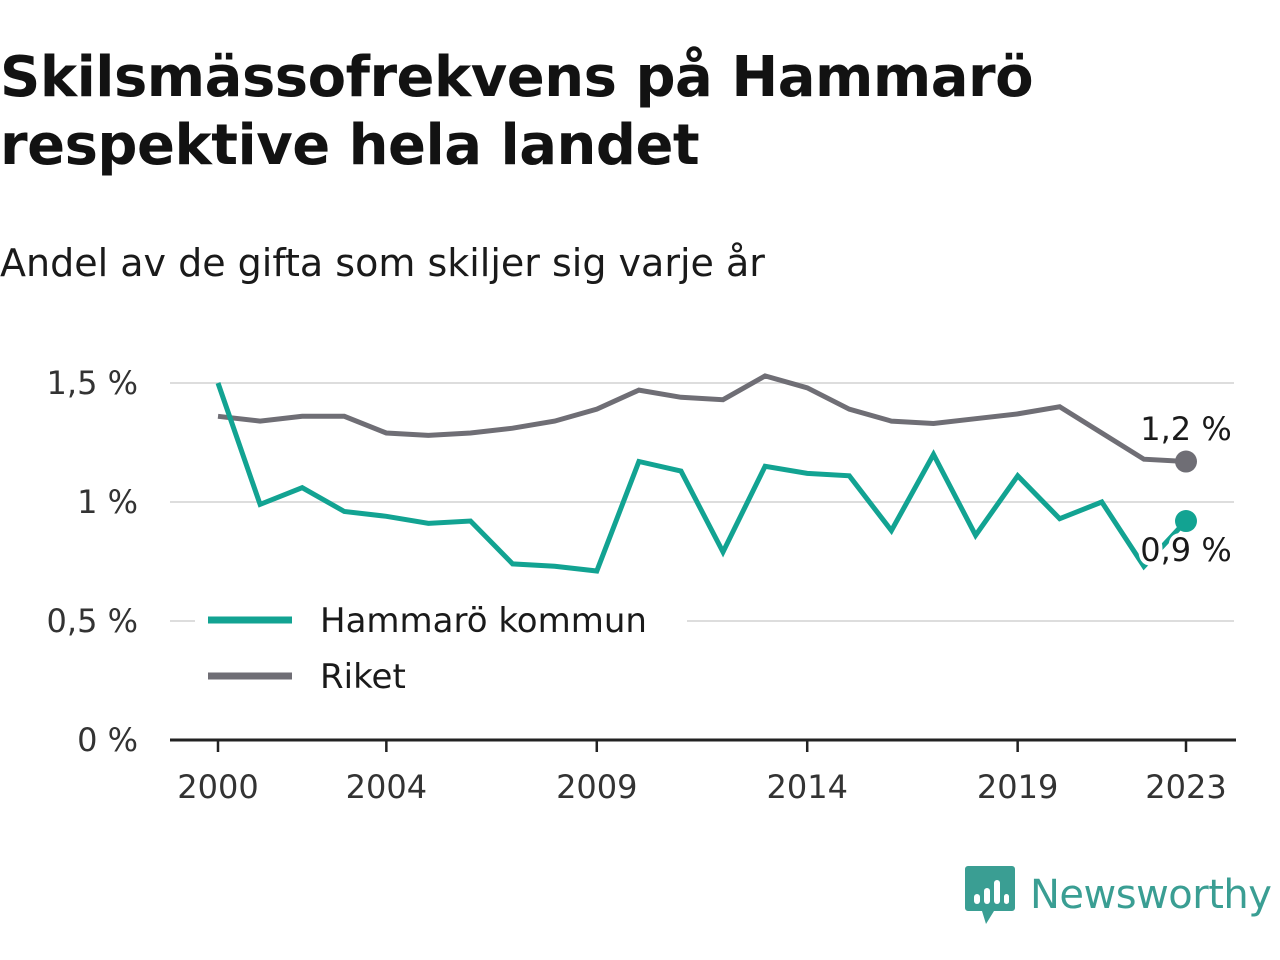  I want to click on legend-background, so click(441, 651).